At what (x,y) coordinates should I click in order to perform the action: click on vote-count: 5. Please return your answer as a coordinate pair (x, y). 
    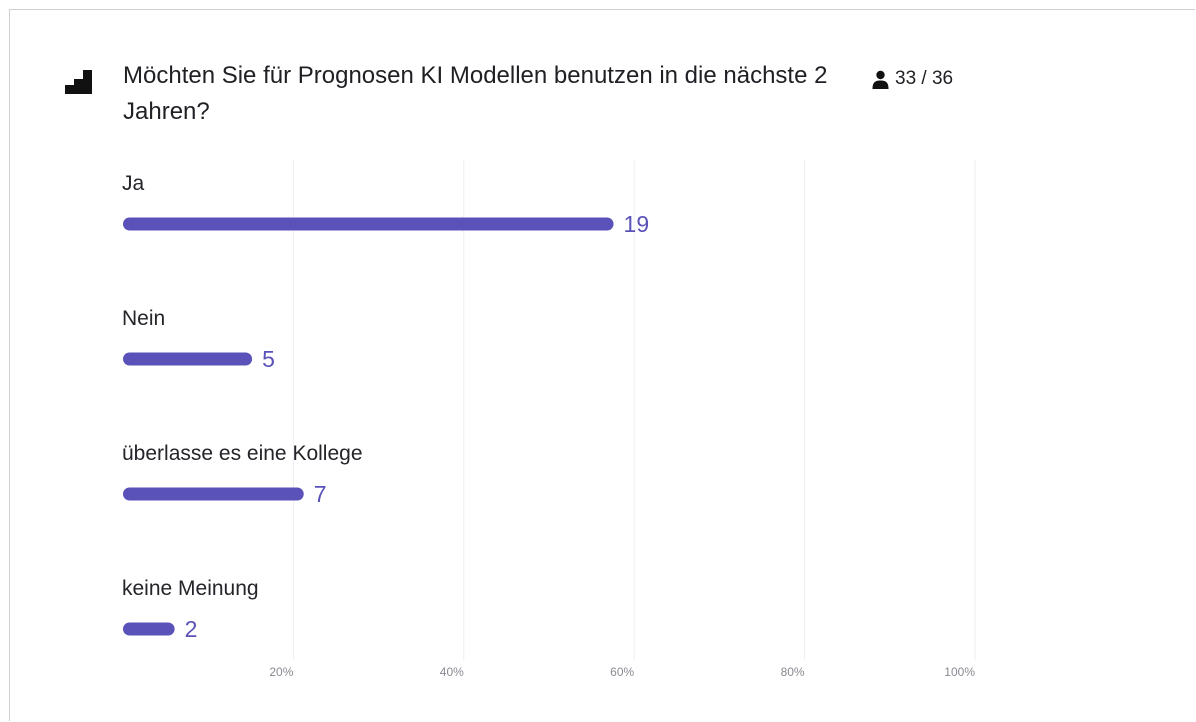
    Looking at the image, I should click on (268, 359).